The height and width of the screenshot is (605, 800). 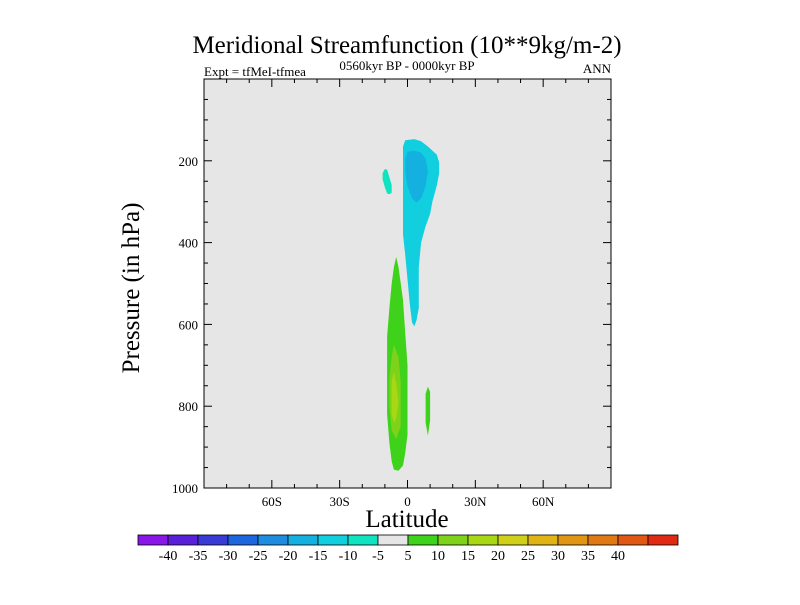 What do you see at coordinates (189, 324) in the screenshot?
I see `y-tick-label: 600` at bounding box center [189, 324].